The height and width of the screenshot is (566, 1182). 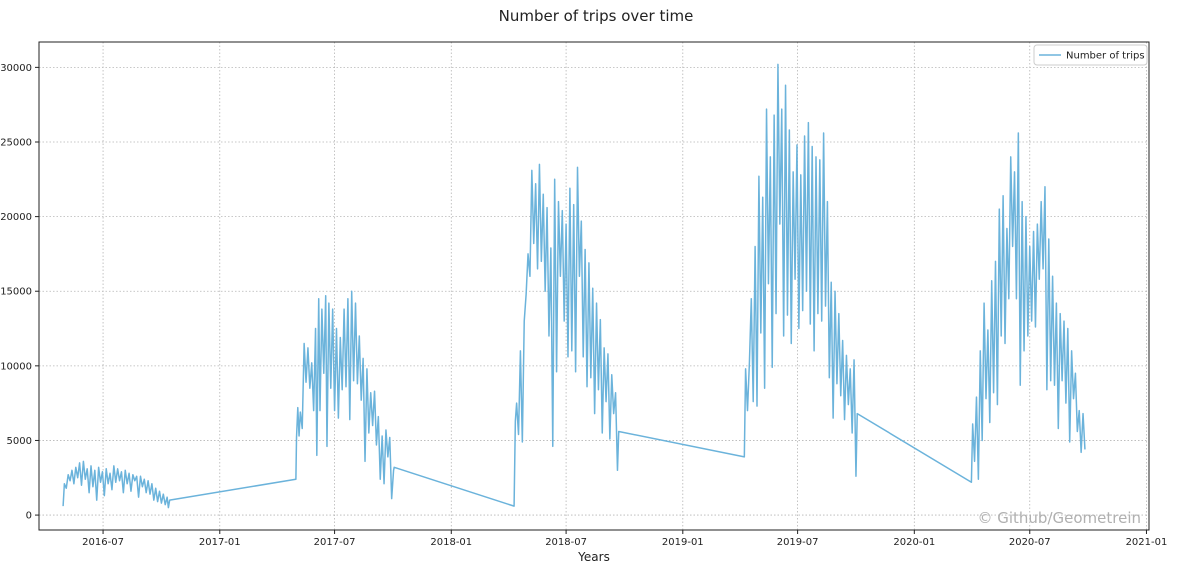 I want to click on y-tick-label: 10000, so click(x=16, y=366).